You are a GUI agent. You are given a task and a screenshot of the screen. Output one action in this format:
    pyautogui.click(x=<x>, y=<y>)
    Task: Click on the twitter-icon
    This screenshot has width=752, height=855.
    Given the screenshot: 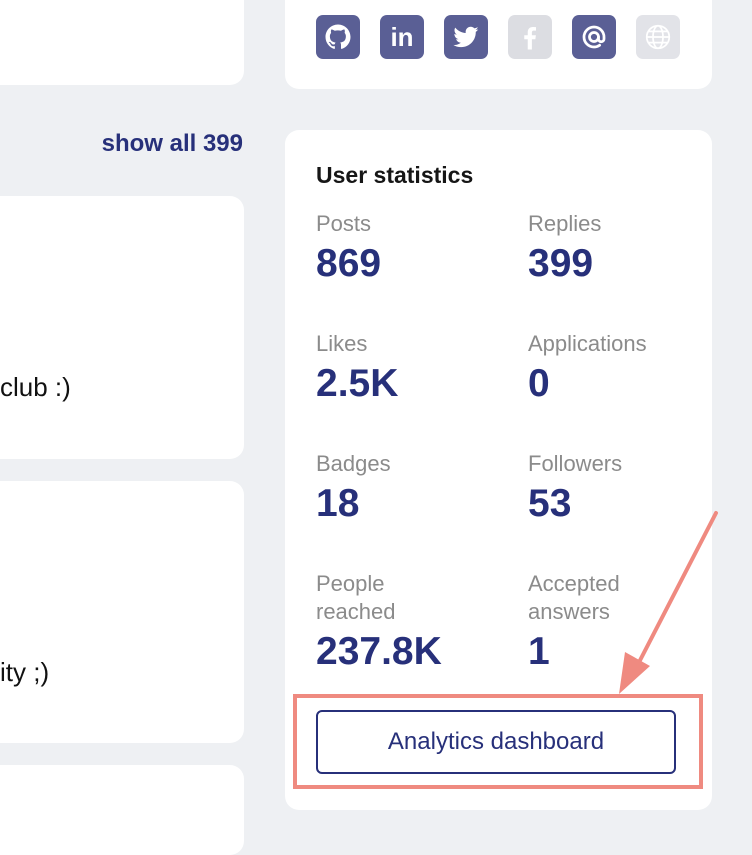 What is the action you would take?
    pyautogui.click(x=466, y=37)
    